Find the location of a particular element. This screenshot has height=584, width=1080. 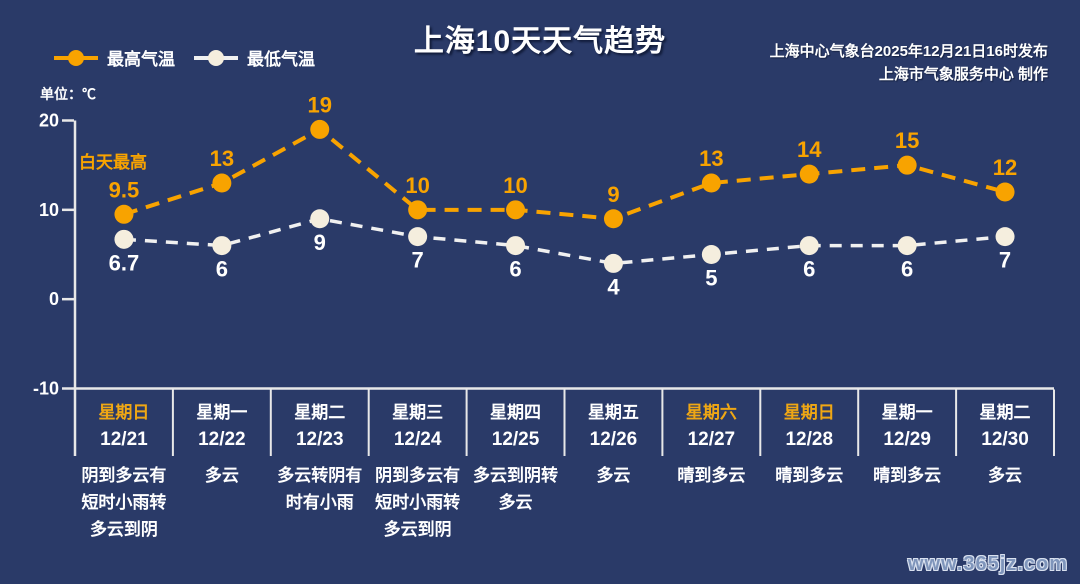

low-temp-value-label: 9 is located at coordinates (320, 242).